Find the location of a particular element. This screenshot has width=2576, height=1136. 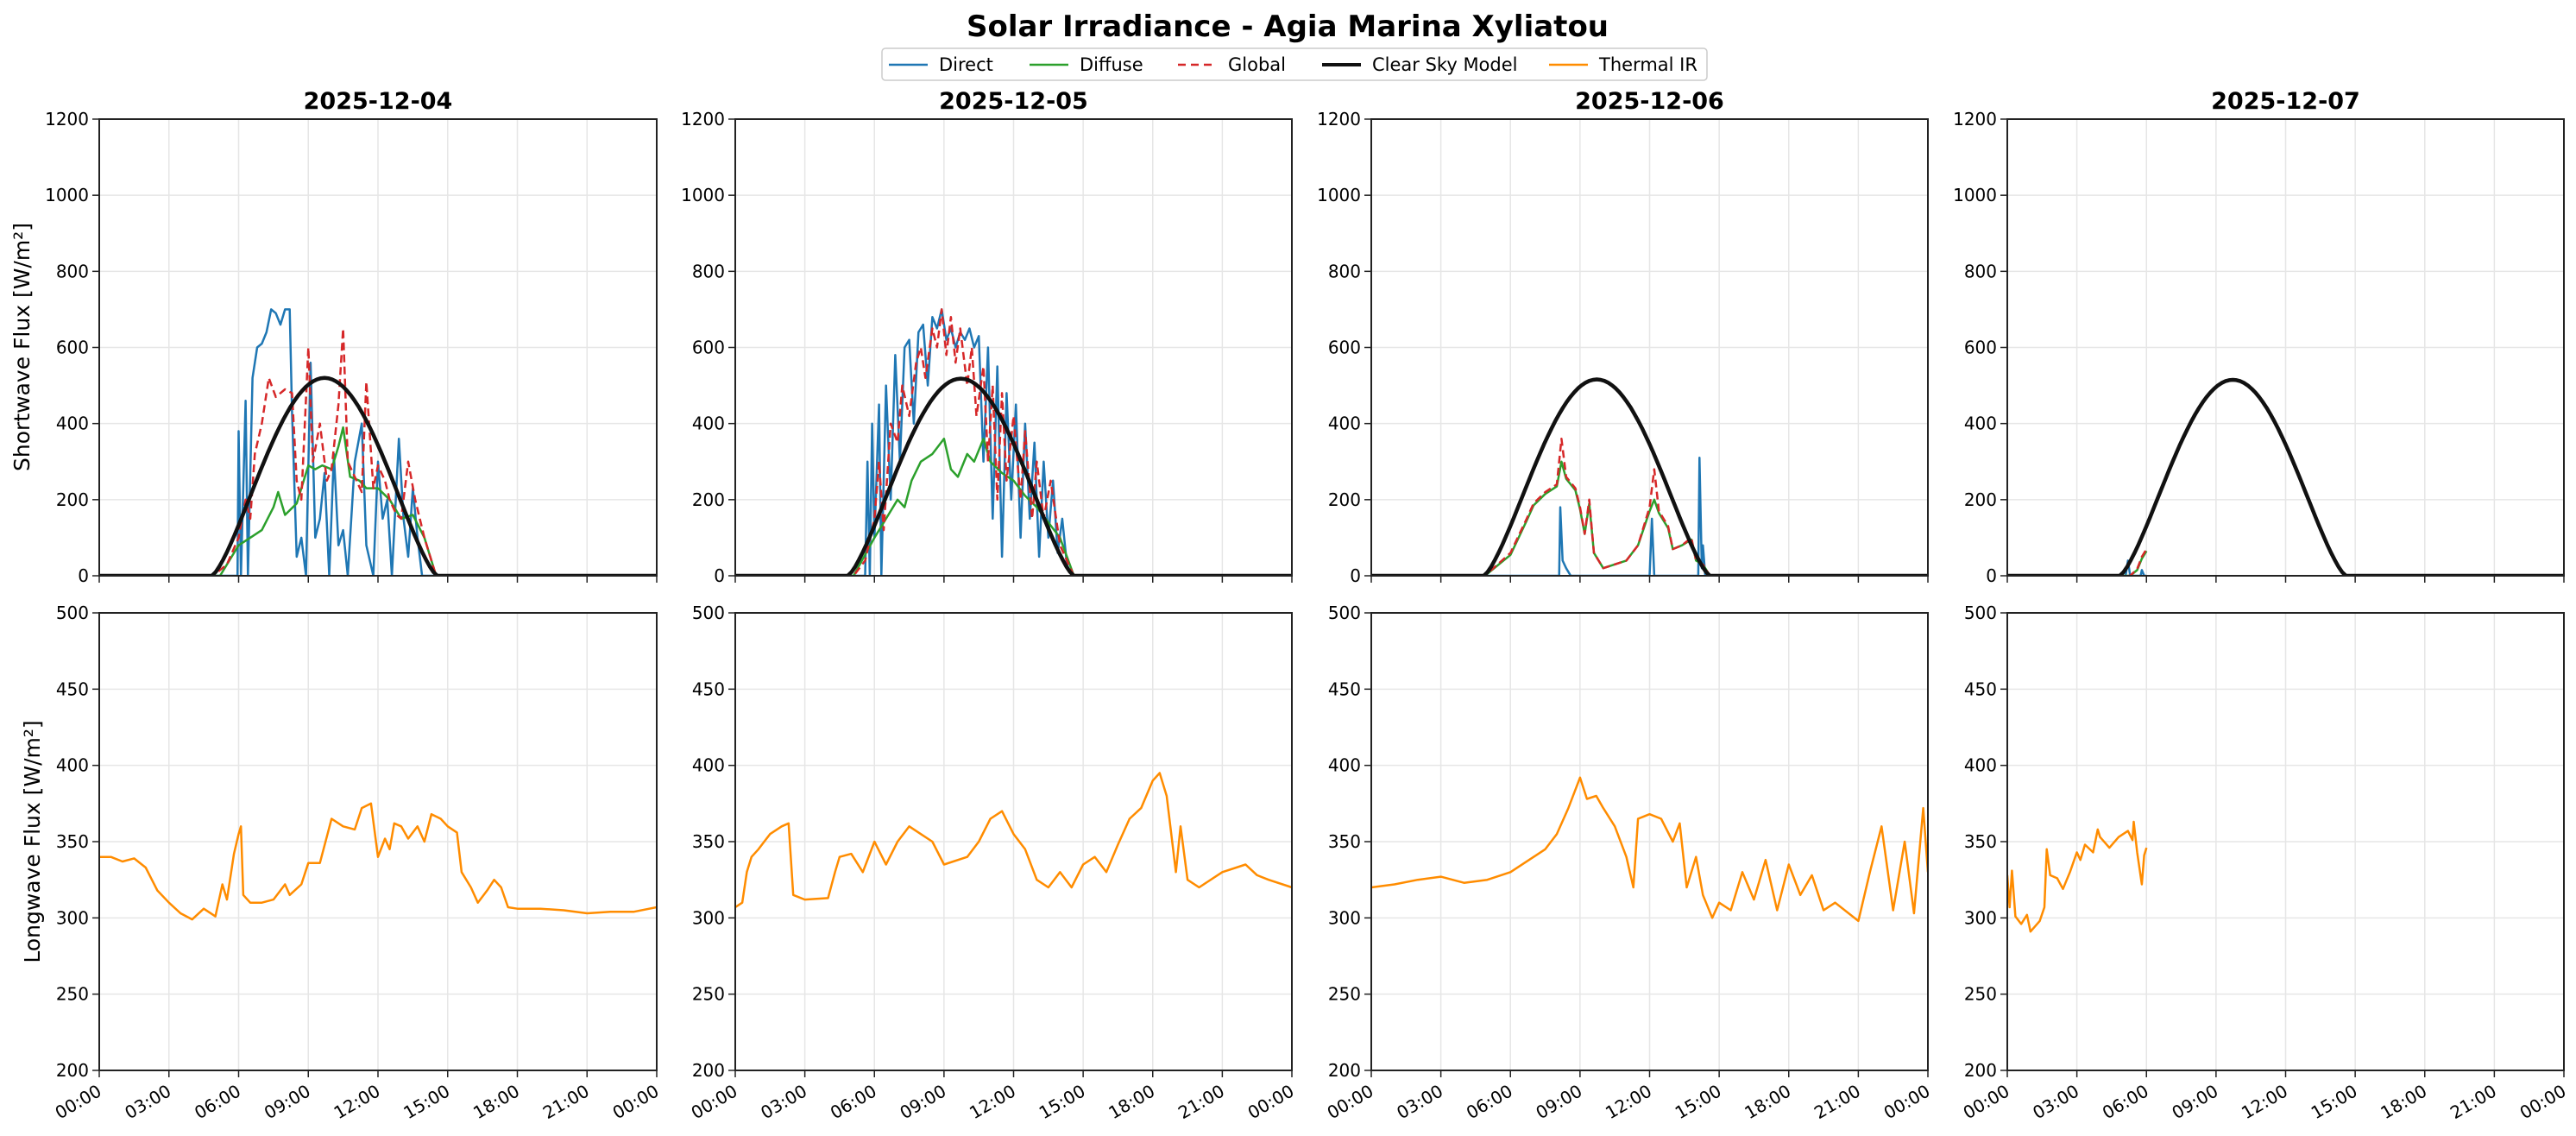

legend-entry-thermal_ir: Thermal IR is located at coordinates (1623, 64).